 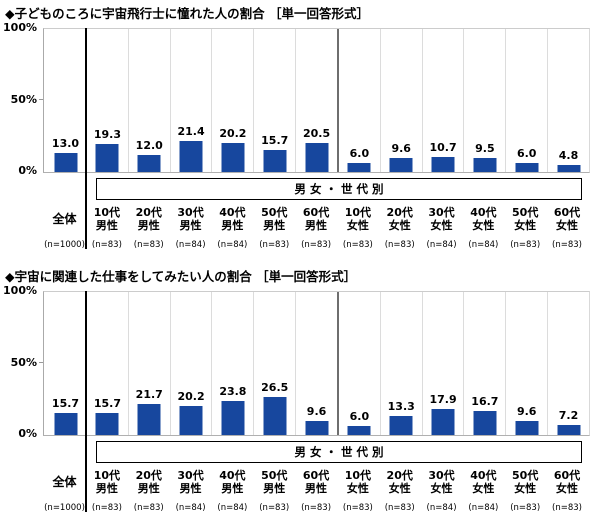 I want to click on category-label: 50代 男性, so click(x=274, y=219).